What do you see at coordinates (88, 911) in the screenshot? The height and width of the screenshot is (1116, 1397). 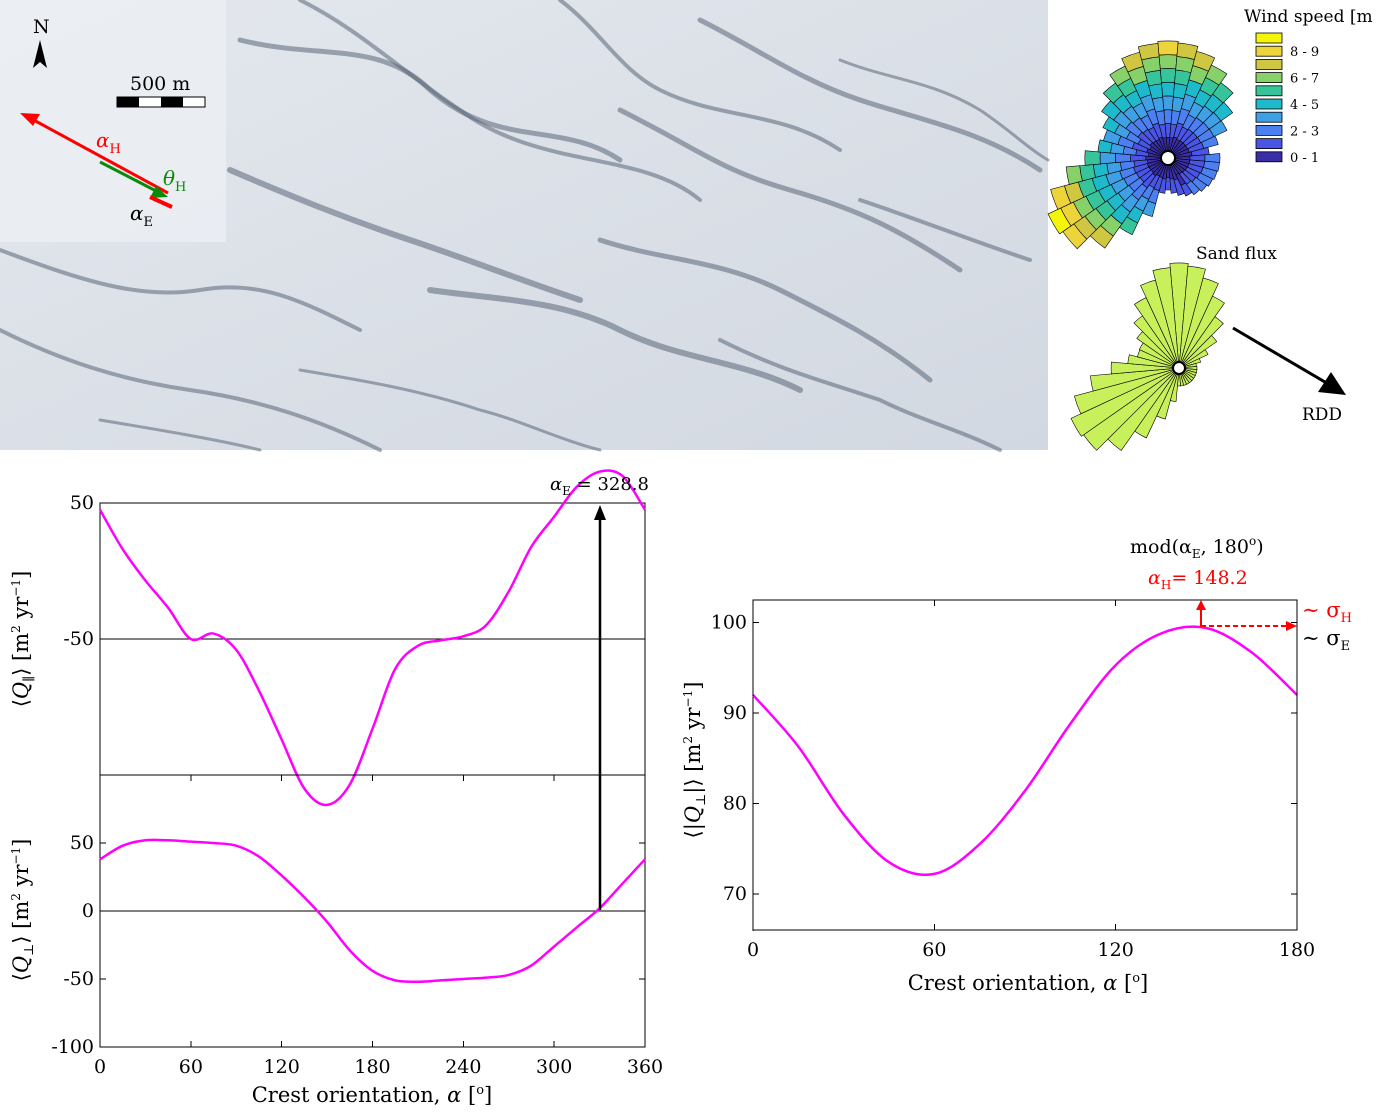 I see `y-tick-label: 0` at bounding box center [88, 911].